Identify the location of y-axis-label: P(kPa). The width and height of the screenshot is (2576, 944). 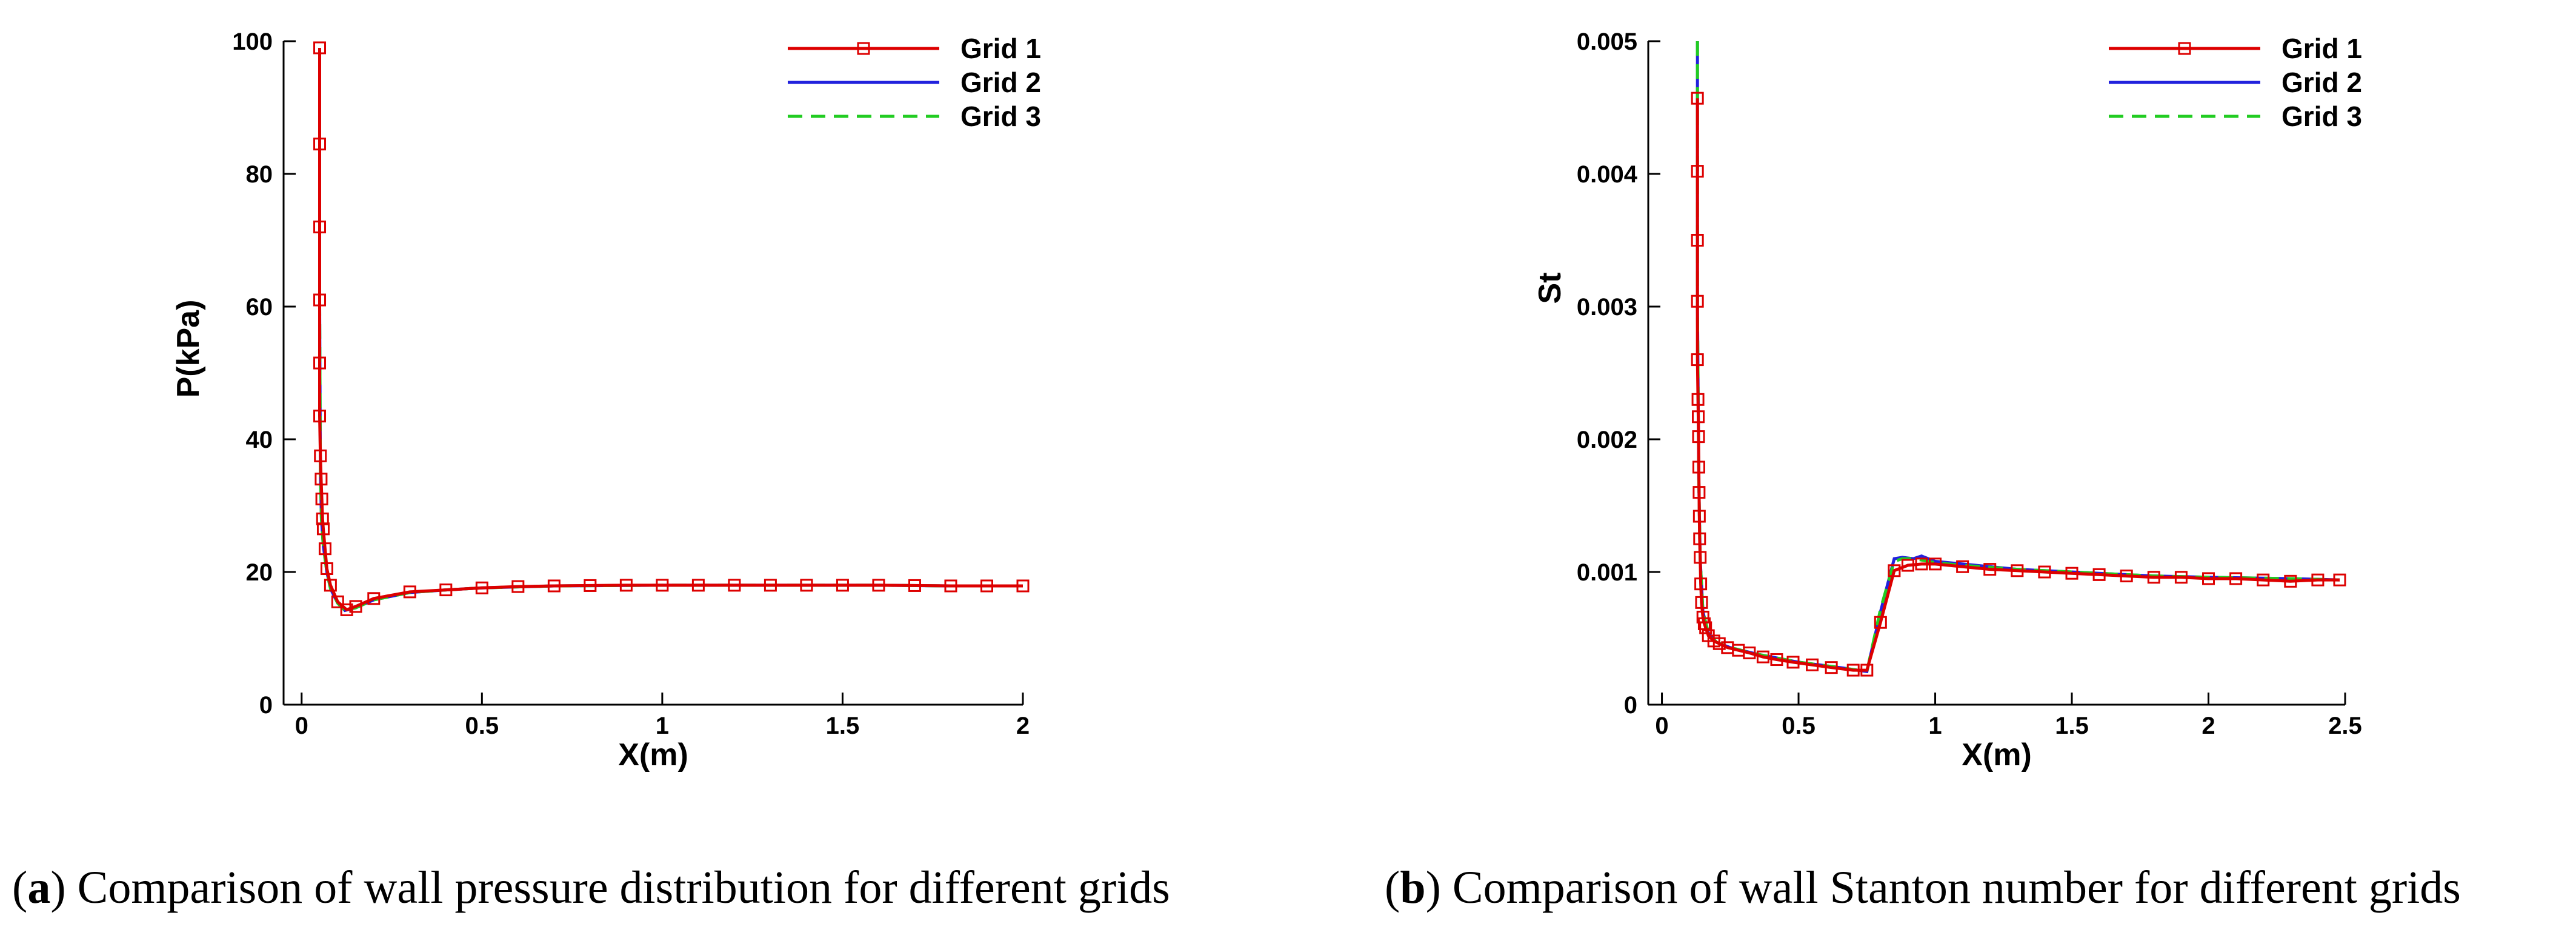
(188, 349).